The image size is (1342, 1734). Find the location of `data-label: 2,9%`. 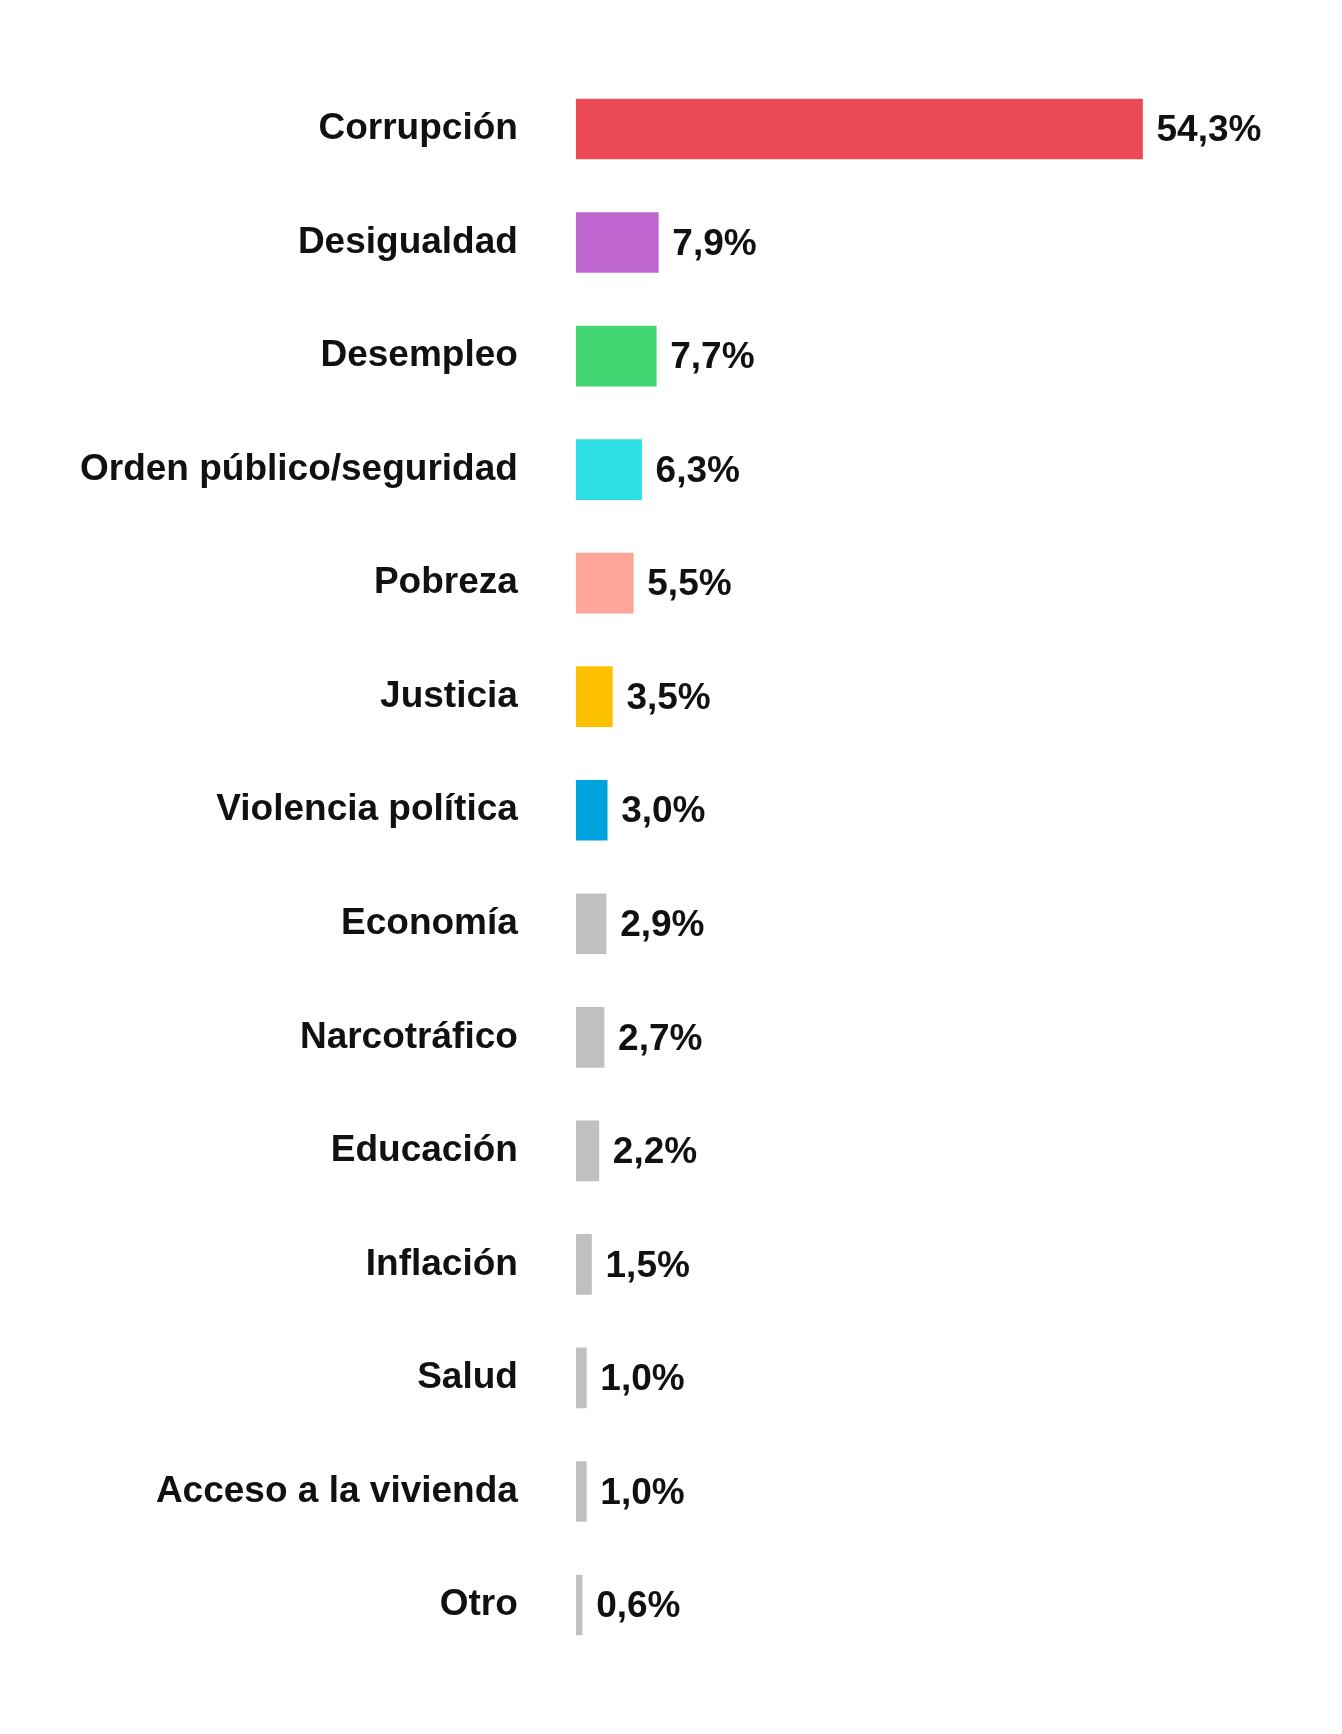

data-label: 2,9% is located at coordinates (662, 923).